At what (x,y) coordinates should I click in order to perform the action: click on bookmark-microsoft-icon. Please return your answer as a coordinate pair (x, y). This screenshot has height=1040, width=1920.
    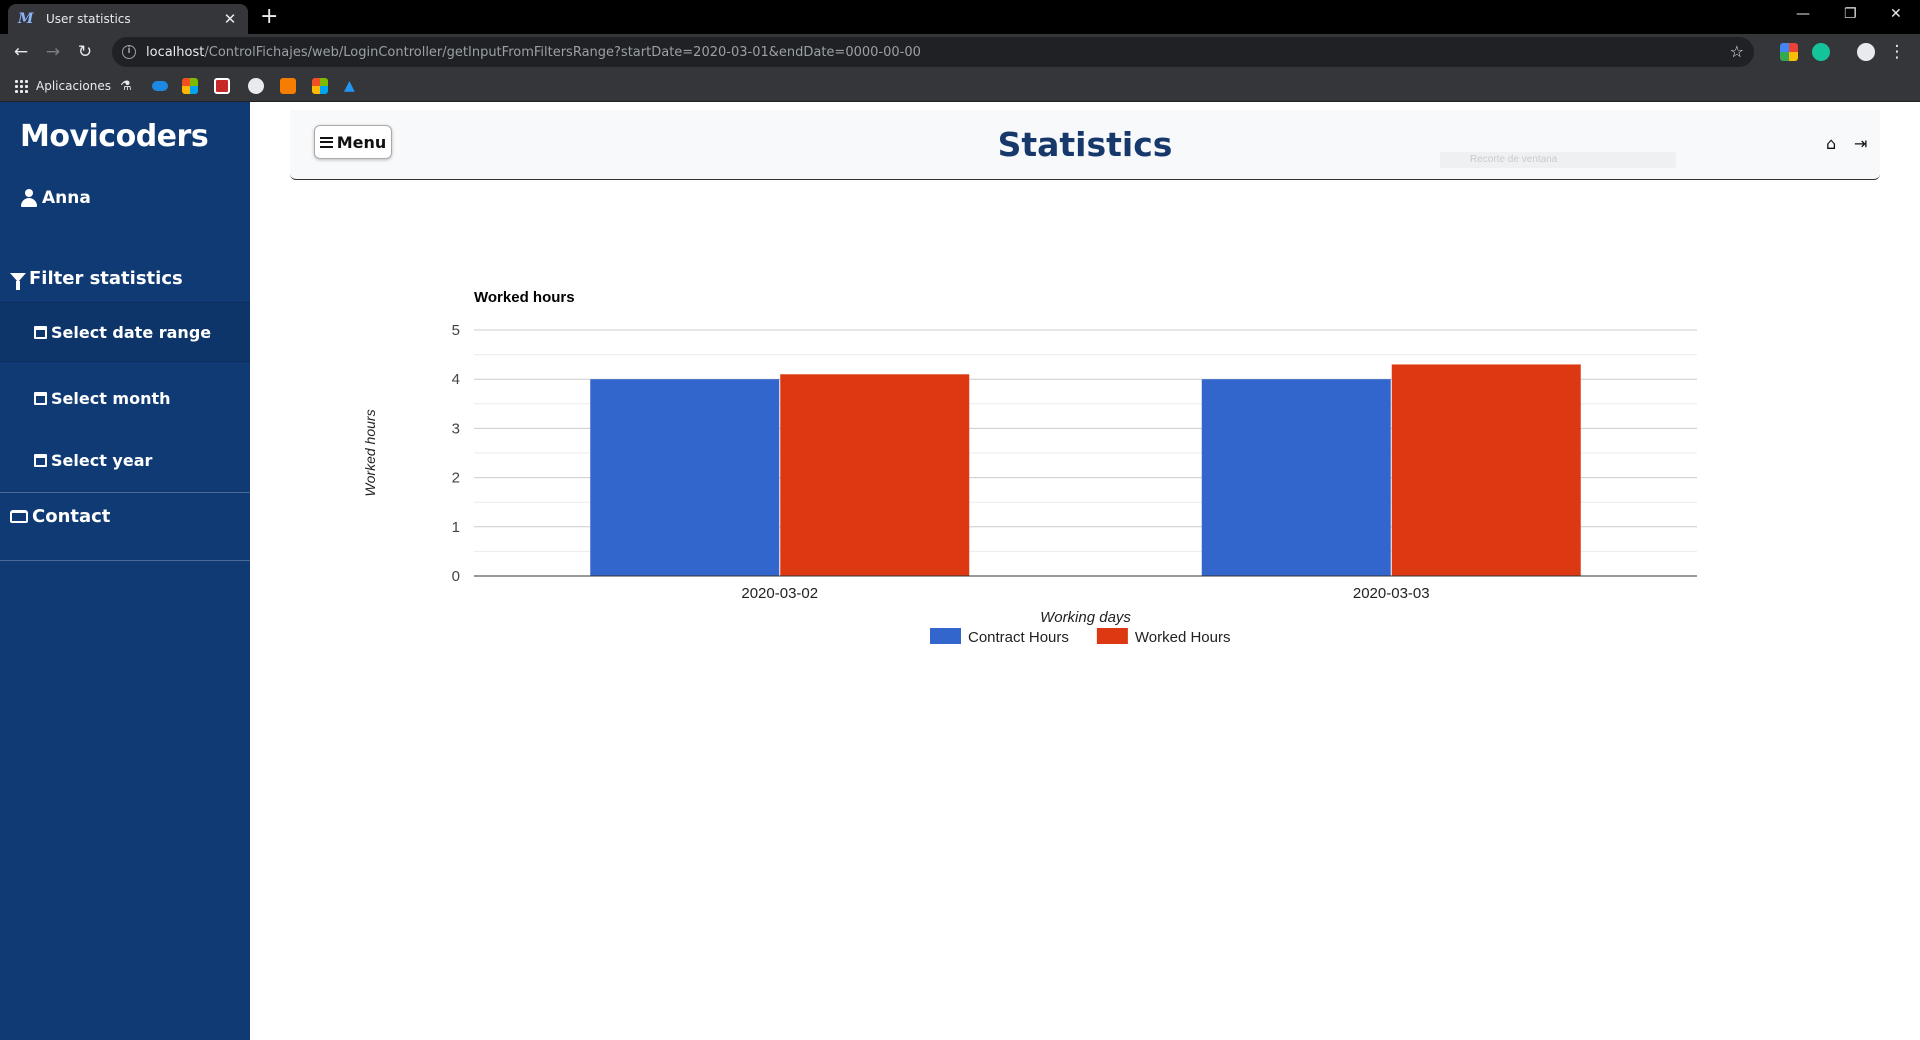
    Looking at the image, I should click on (190, 86).